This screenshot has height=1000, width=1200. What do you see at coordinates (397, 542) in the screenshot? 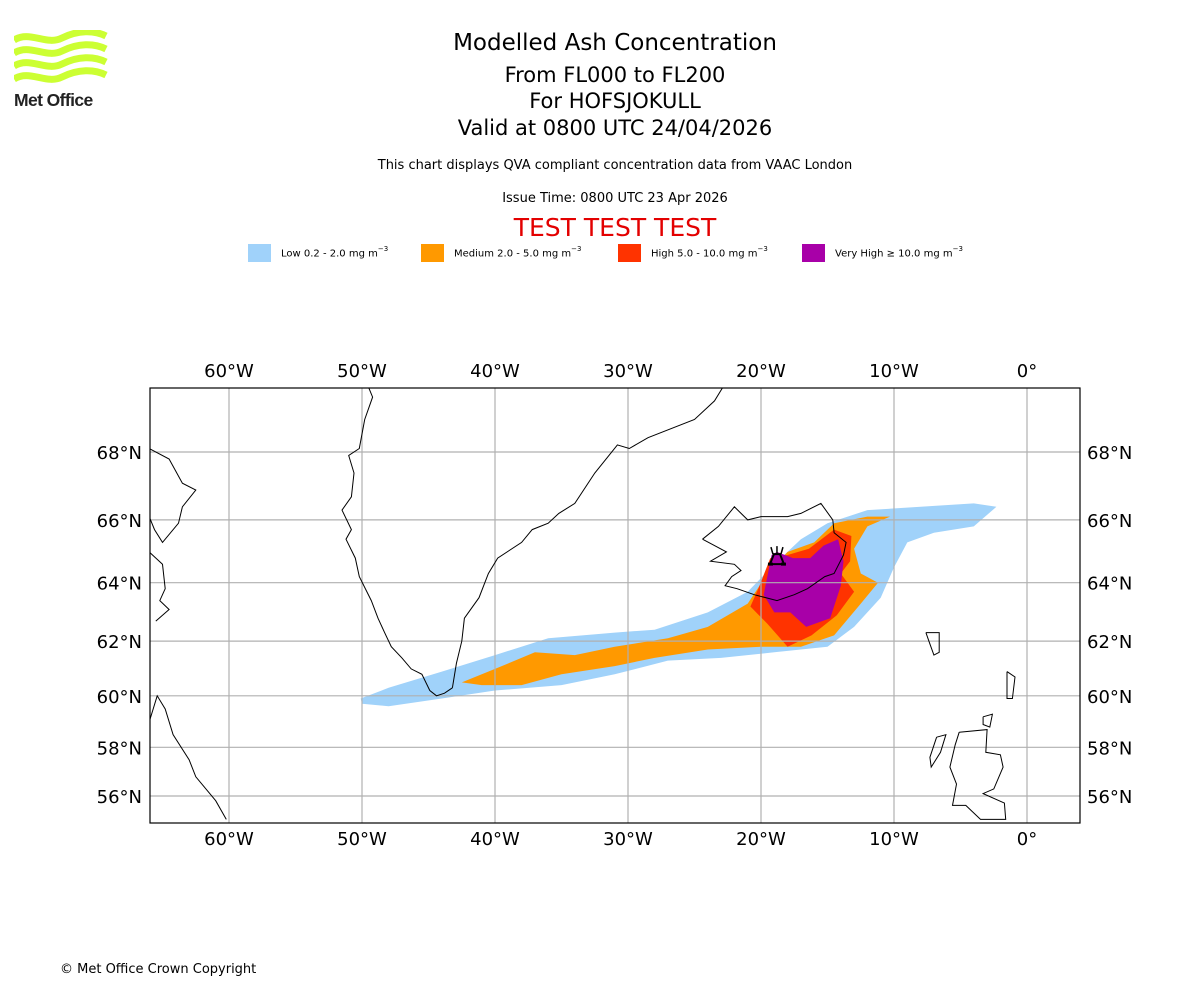
I see `coastline-greenland-west` at bounding box center [397, 542].